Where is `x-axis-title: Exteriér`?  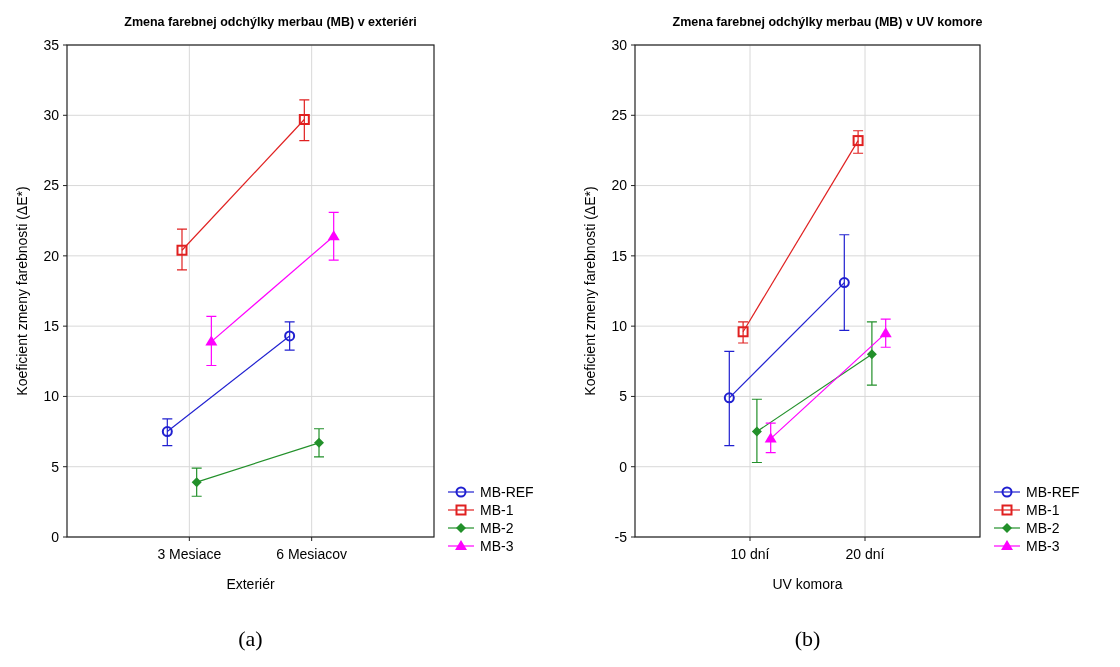
x-axis-title: Exteriér is located at coordinates (250, 584).